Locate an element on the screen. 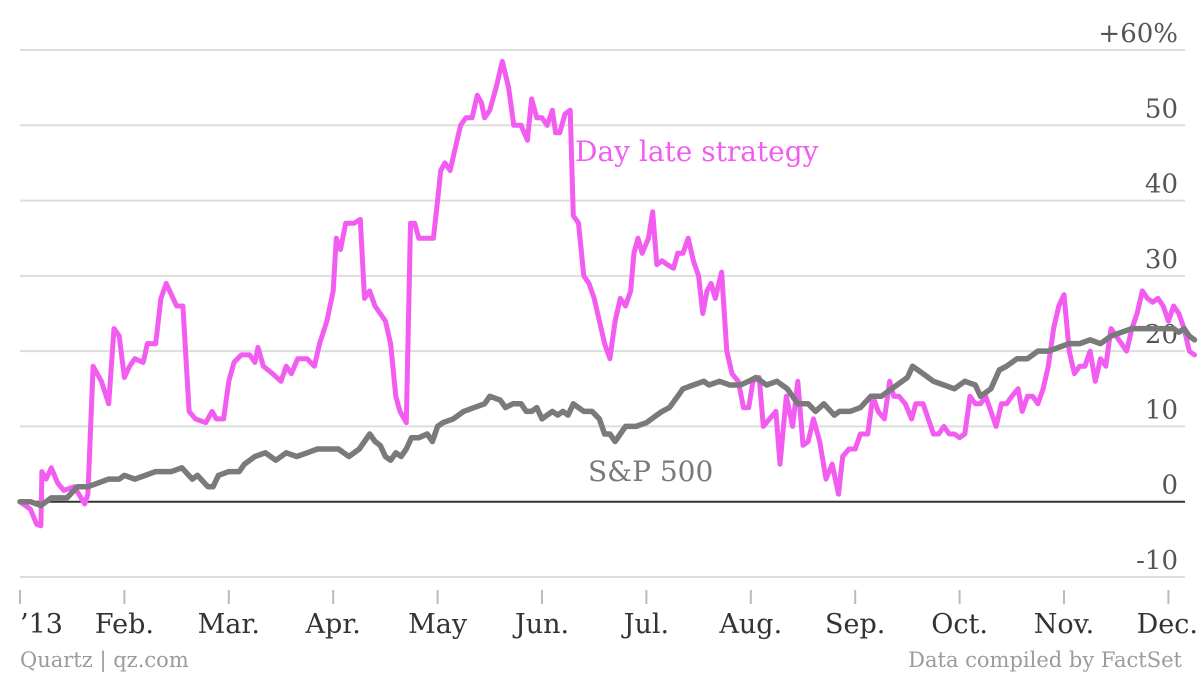 Image resolution: width=1200 pixels, height=676 pixels. y-tick-label: 20 is located at coordinates (1161, 335).